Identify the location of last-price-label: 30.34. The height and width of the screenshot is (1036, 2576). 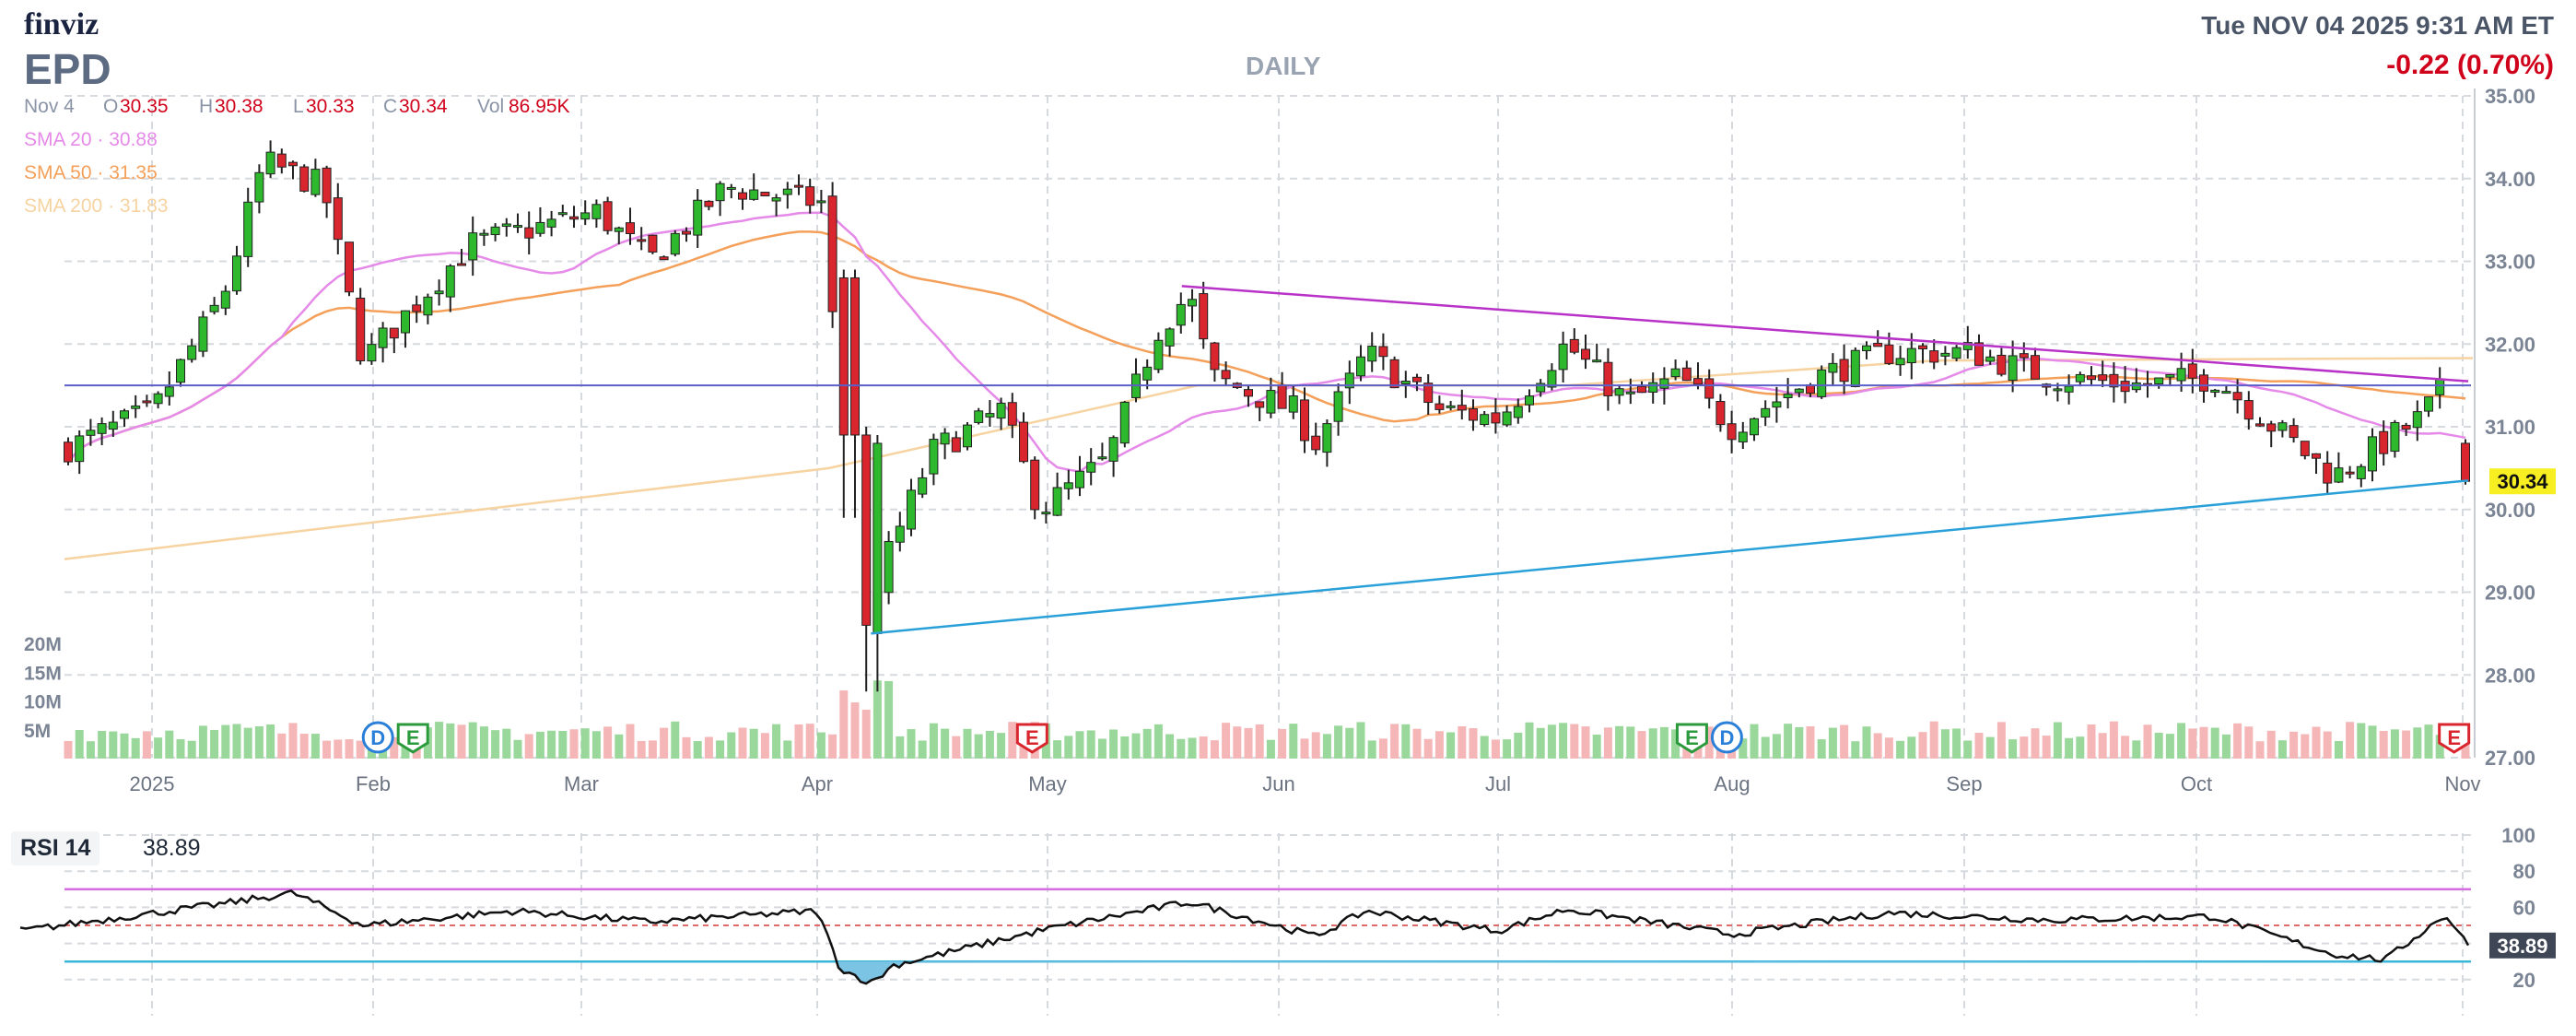
(2522, 481).